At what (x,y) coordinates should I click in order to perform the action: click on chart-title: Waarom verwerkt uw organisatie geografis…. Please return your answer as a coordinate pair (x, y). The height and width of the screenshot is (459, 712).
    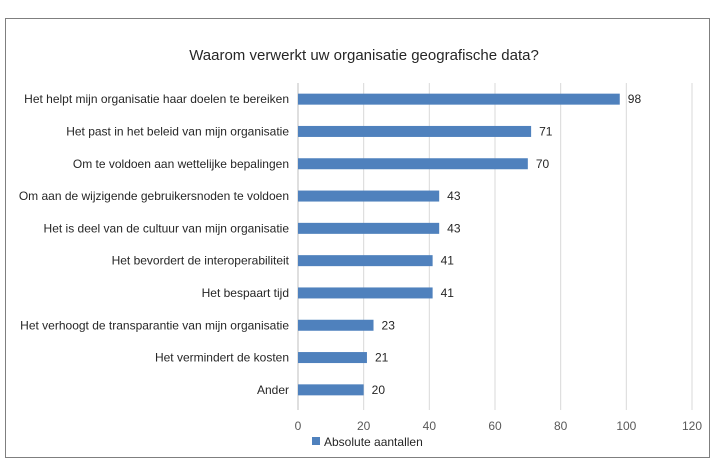
    Looking at the image, I should click on (364, 55).